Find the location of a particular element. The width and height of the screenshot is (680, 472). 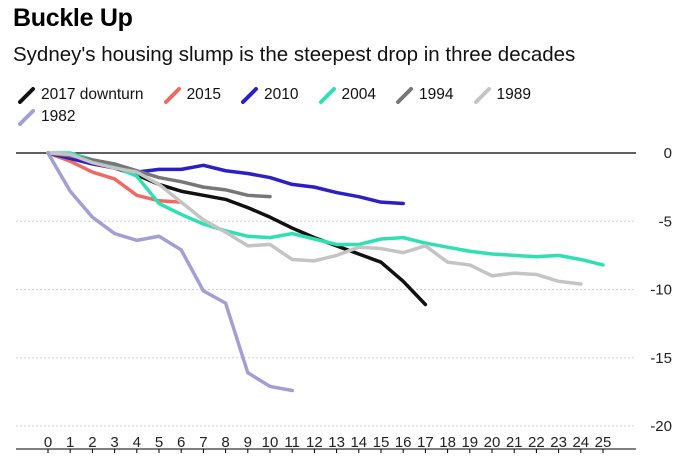

x-tick-label: 11 is located at coordinates (292, 442).